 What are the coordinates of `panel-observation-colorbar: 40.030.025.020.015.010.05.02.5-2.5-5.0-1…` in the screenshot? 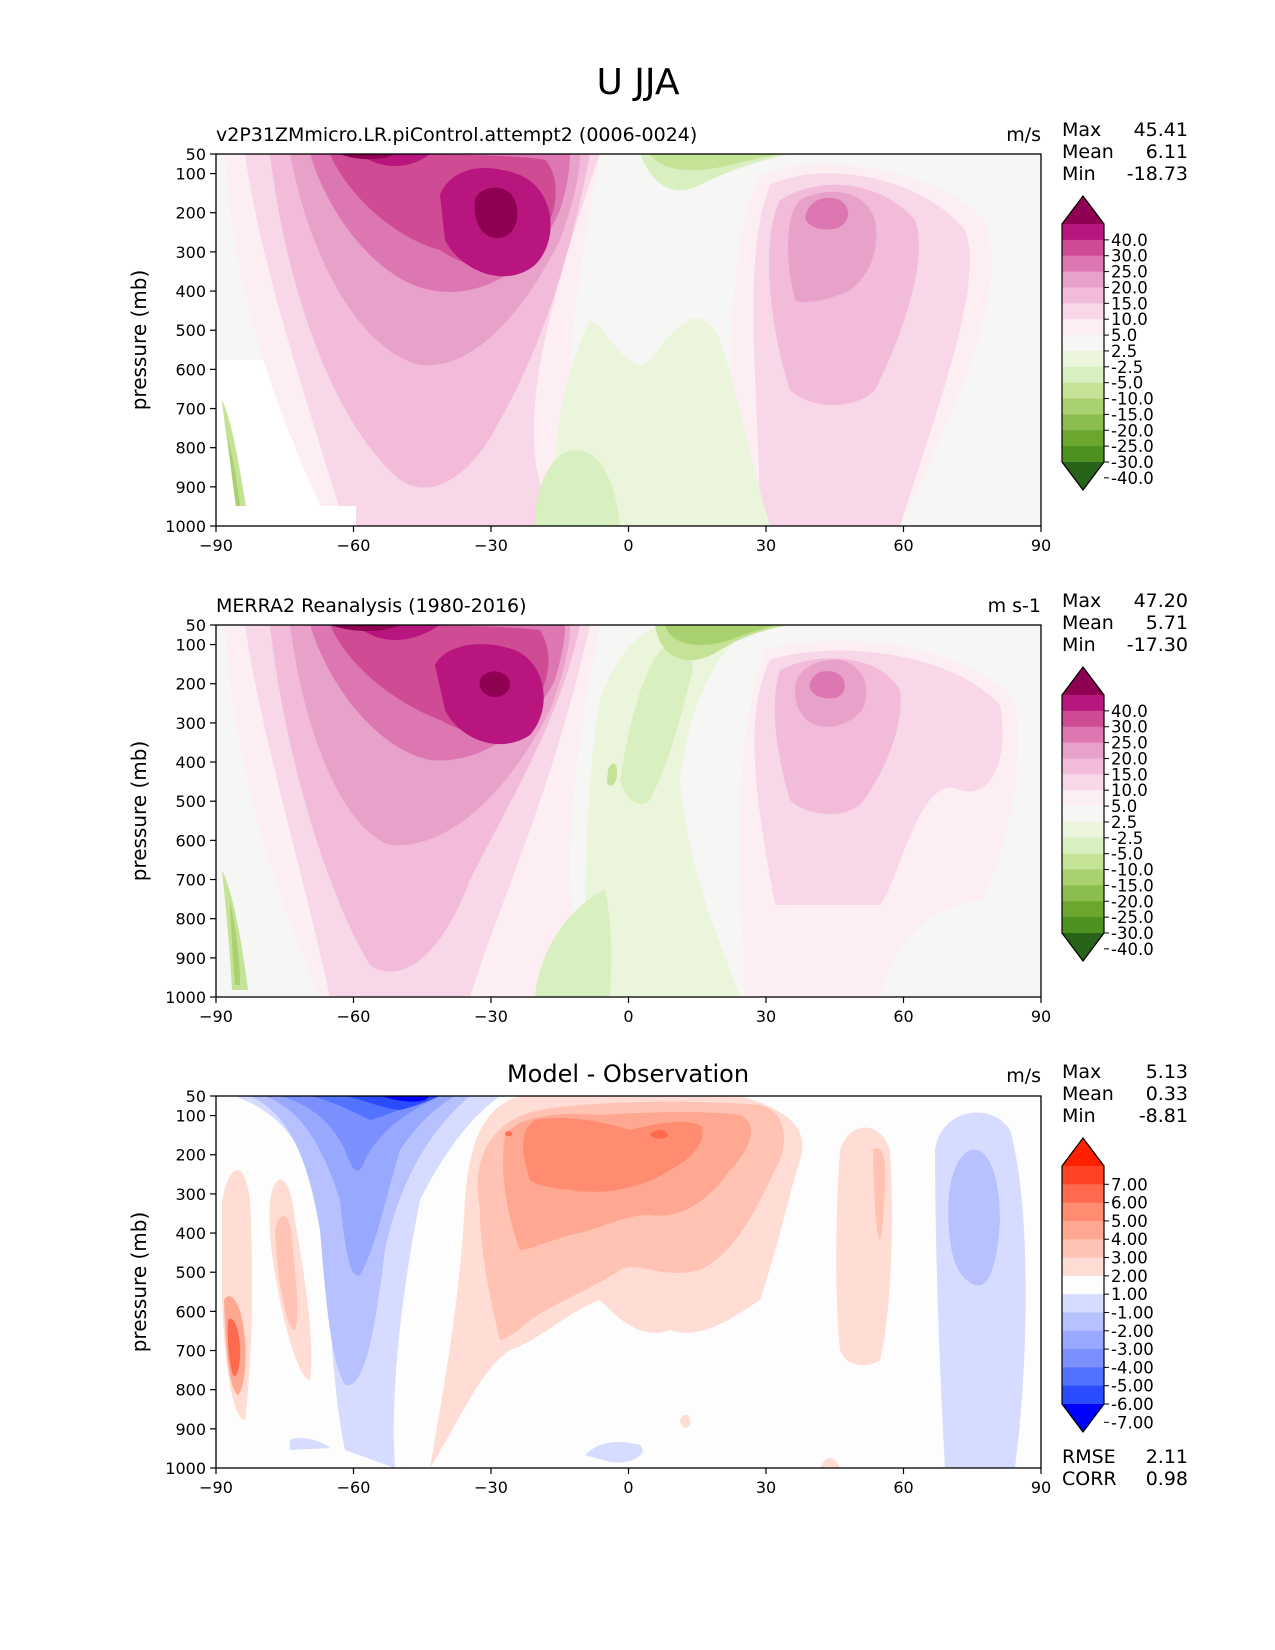 It's located at (1107, 814).